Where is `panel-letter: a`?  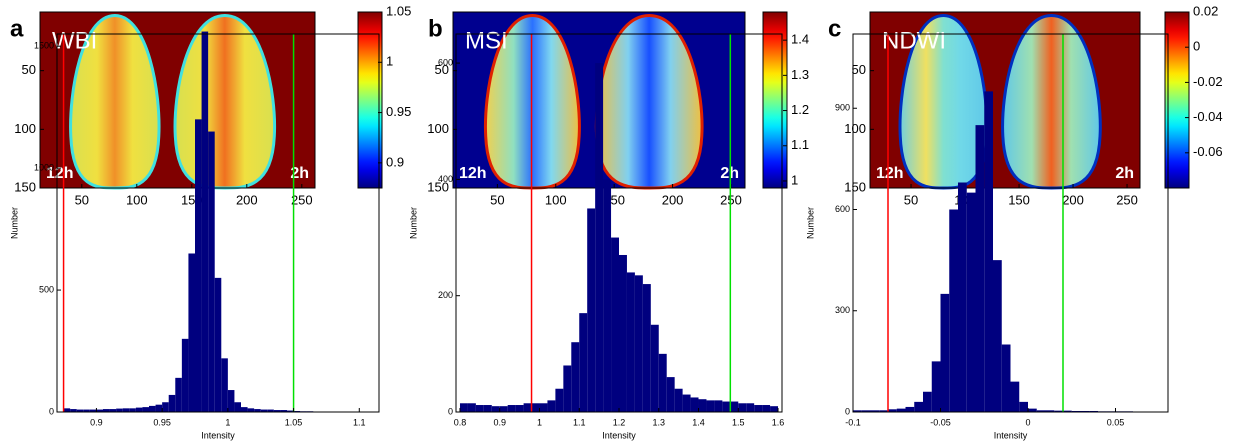 panel-letter: a is located at coordinates (17, 28).